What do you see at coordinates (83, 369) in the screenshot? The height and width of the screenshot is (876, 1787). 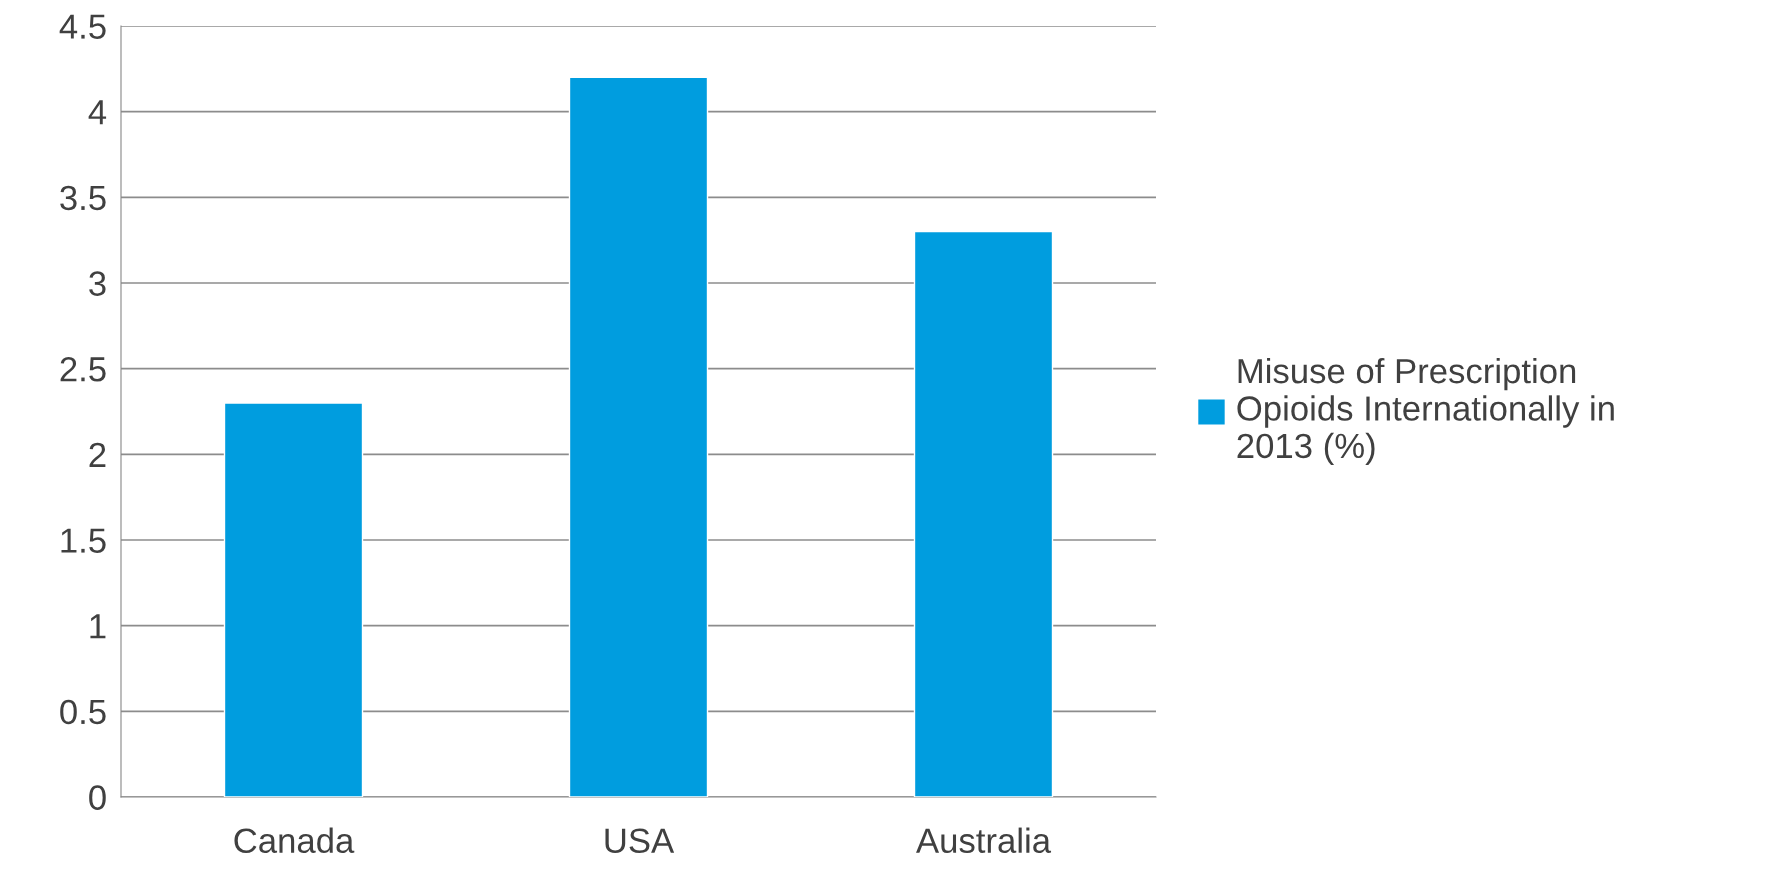 I see `y-tick-label: 2.5` at bounding box center [83, 369].